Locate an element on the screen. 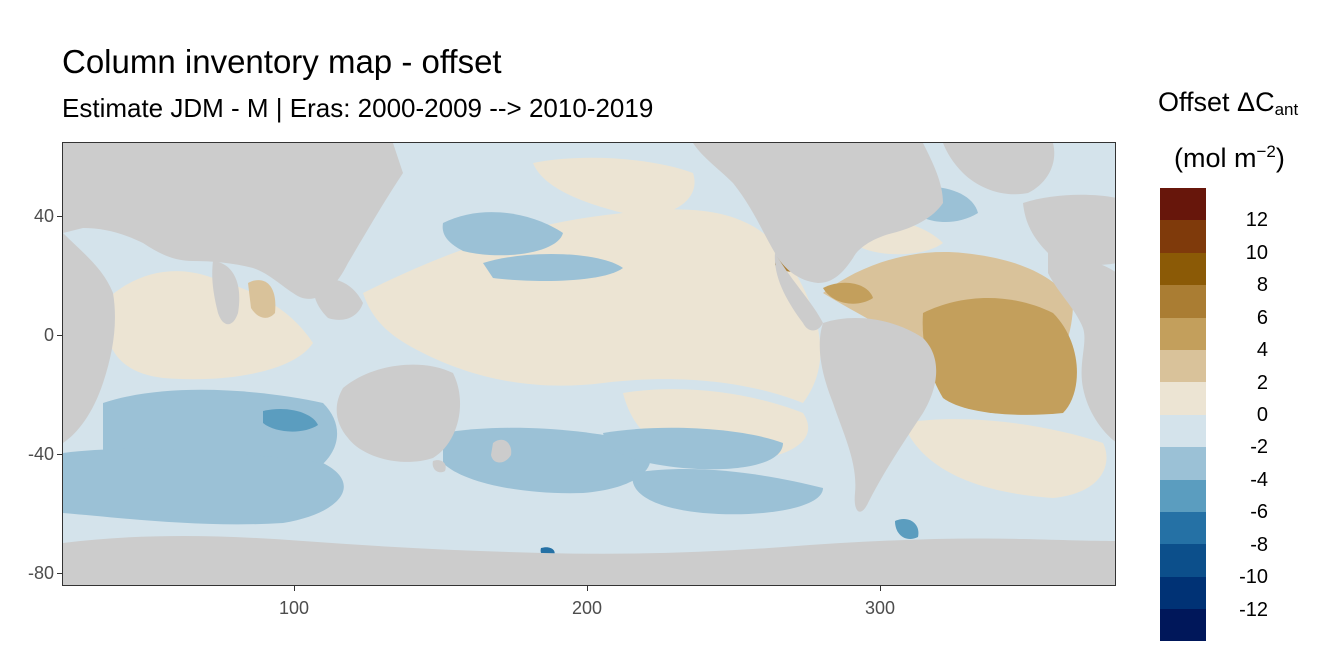 The width and height of the screenshot is (1344, 672). region-southern-indian-darkblue is located at coordinates (290, 420).